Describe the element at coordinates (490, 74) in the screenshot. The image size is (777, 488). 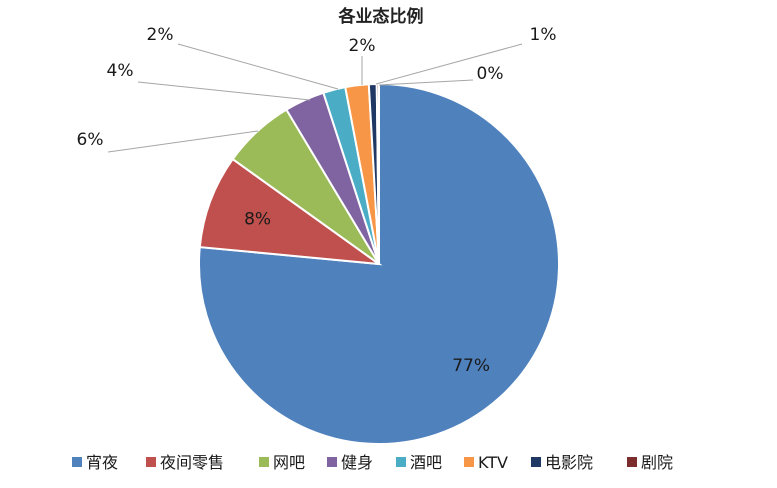
I see `pct-label-8: 0%` at that location.